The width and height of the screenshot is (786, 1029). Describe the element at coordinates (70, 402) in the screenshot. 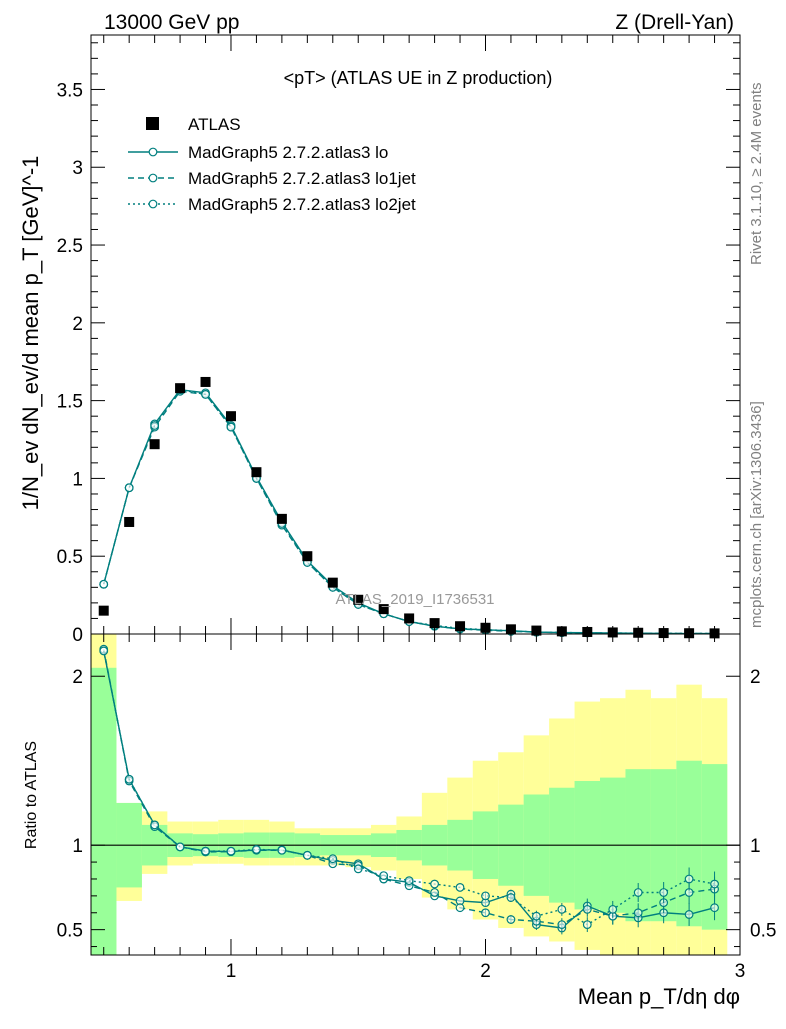

I see `main-y-tick-label: 1.5` at that location.